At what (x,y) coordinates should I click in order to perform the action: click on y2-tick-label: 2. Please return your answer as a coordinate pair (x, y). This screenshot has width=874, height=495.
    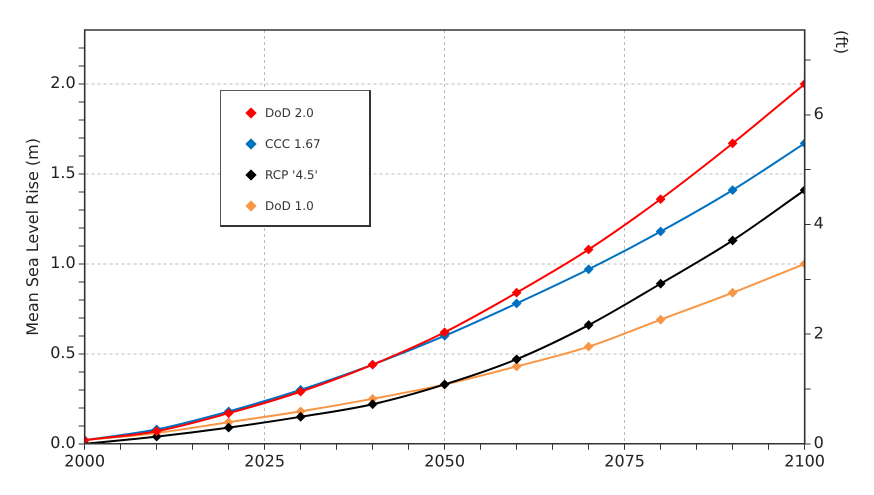
    Looking at the image, I should click on (819, 332).